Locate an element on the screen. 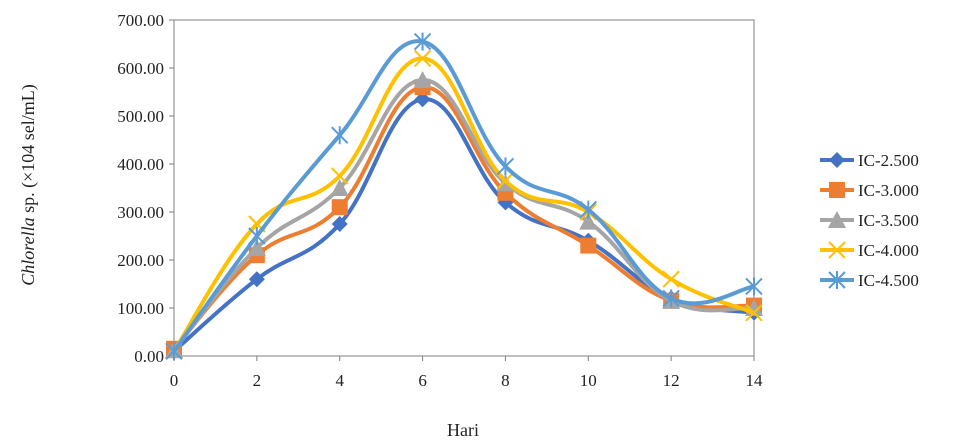 The image size is (954, 443). legend-item: IC-4.500 is located at coordinates (869, 280).